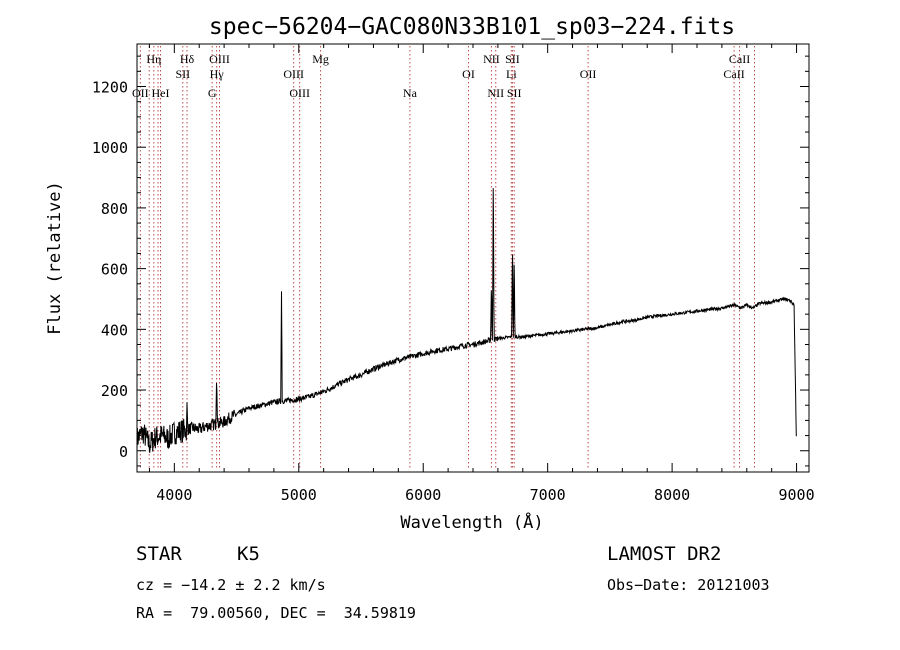 This screenshot has height=650, width=900. I want to click on line-marker-label: Li, so click(511, 74).